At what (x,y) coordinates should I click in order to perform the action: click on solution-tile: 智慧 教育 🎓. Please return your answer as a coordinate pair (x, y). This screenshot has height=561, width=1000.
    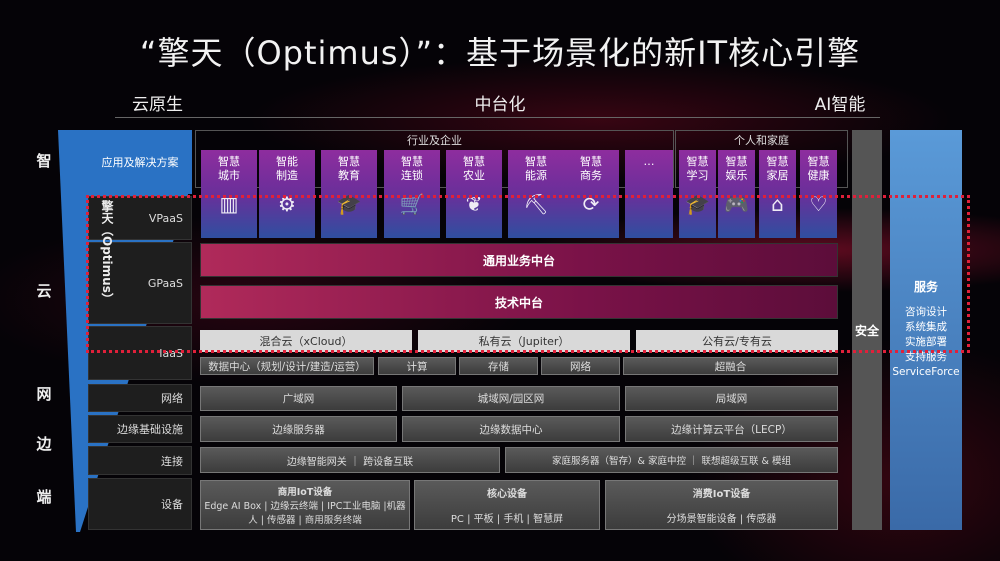
    Looking at the image, I should click on (349, 194).